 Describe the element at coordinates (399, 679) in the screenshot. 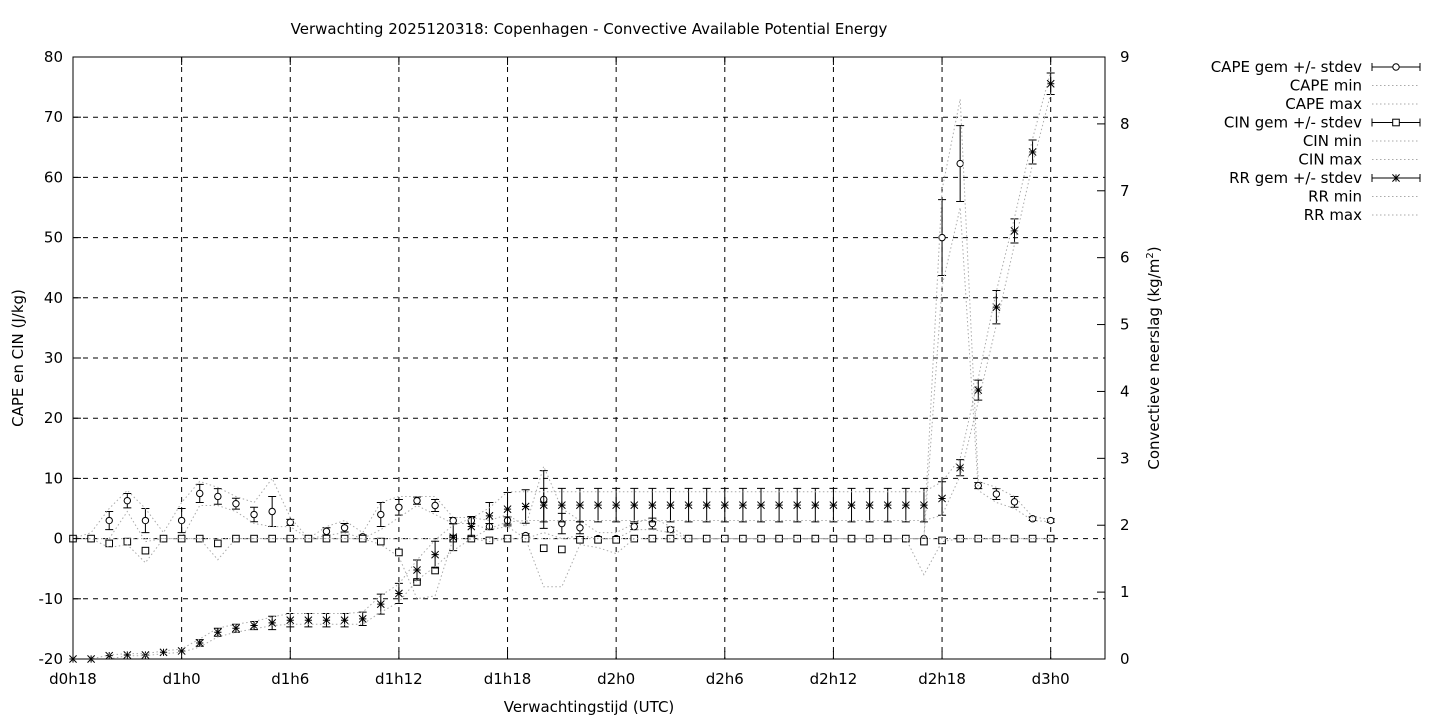

I see `x-tick-label: d1h12` at that location.